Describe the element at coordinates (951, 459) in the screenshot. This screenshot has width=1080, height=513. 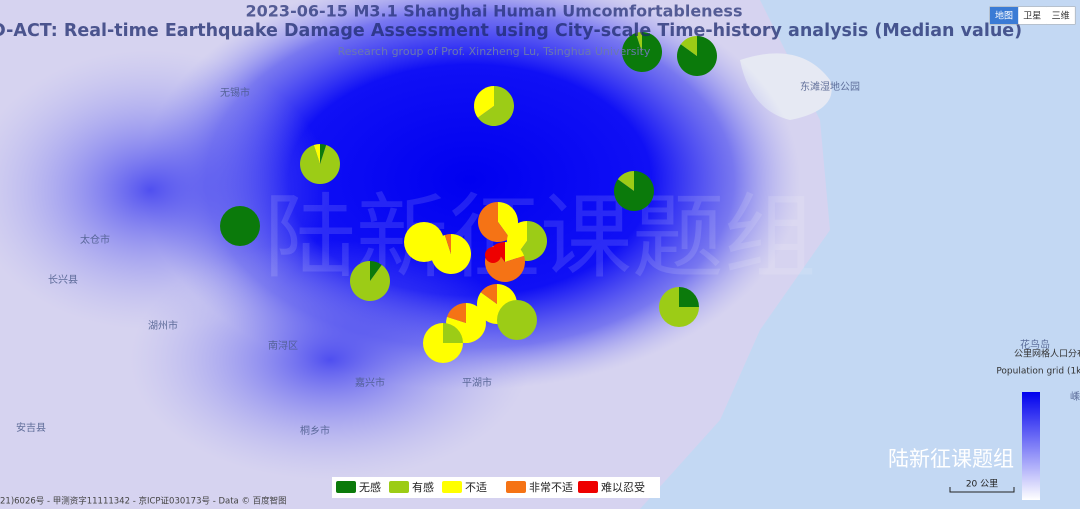
I see `watermark-logo: 陆新征课题组` at that location.